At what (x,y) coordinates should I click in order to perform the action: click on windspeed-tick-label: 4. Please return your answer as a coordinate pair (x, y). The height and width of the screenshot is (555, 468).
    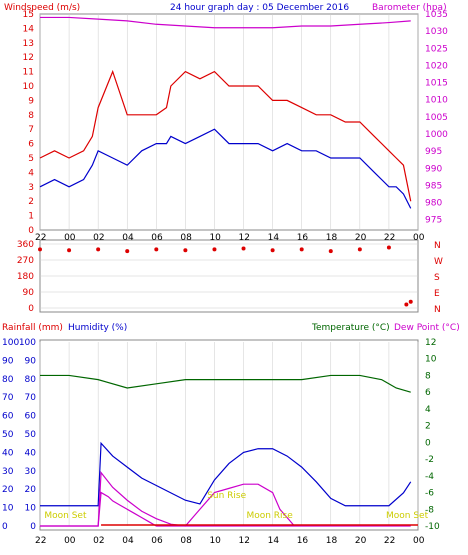
    Looking at the image, I should click on (31, 173).